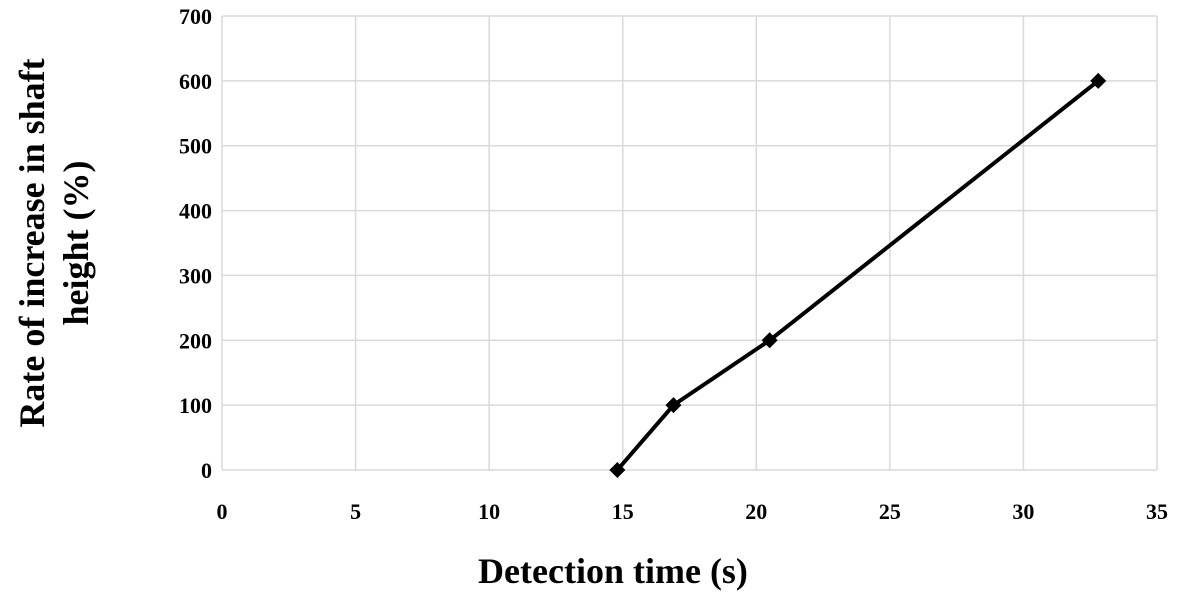 Image resolution: width=1178 pixels, height=596 pixels. I want to click on y-tick-label: 200, so click(195, 340).